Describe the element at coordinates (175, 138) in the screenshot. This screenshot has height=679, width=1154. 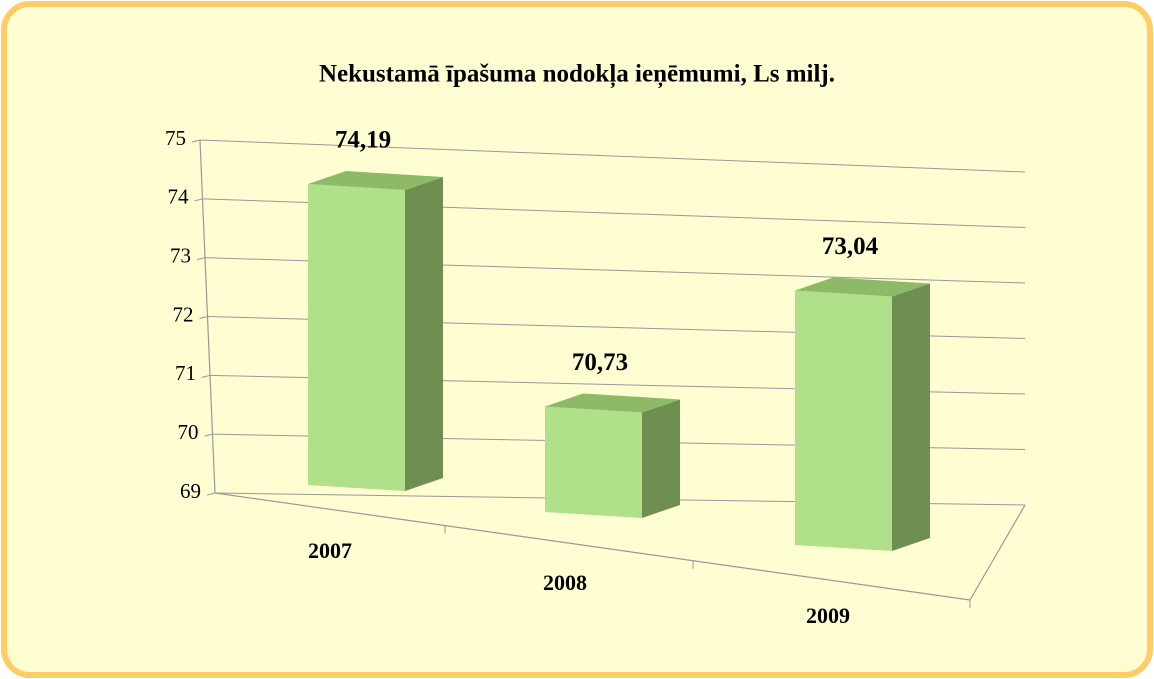
I see `y-tick-label: 75` at that location.